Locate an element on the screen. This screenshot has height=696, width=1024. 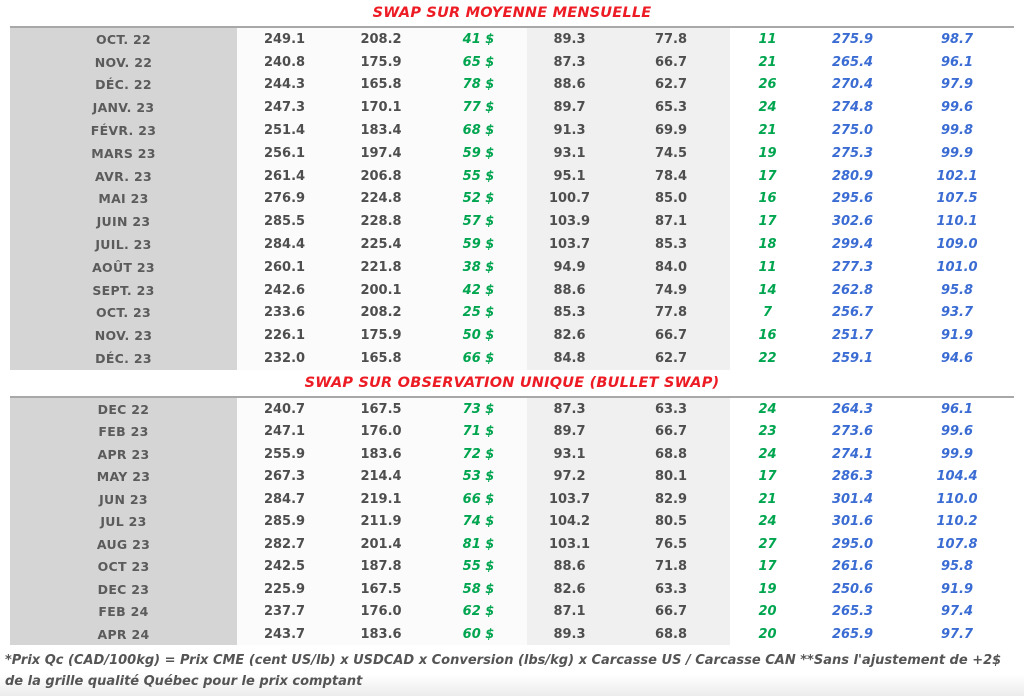
value-cell: 87.1 is located at coordinates (569, 611).